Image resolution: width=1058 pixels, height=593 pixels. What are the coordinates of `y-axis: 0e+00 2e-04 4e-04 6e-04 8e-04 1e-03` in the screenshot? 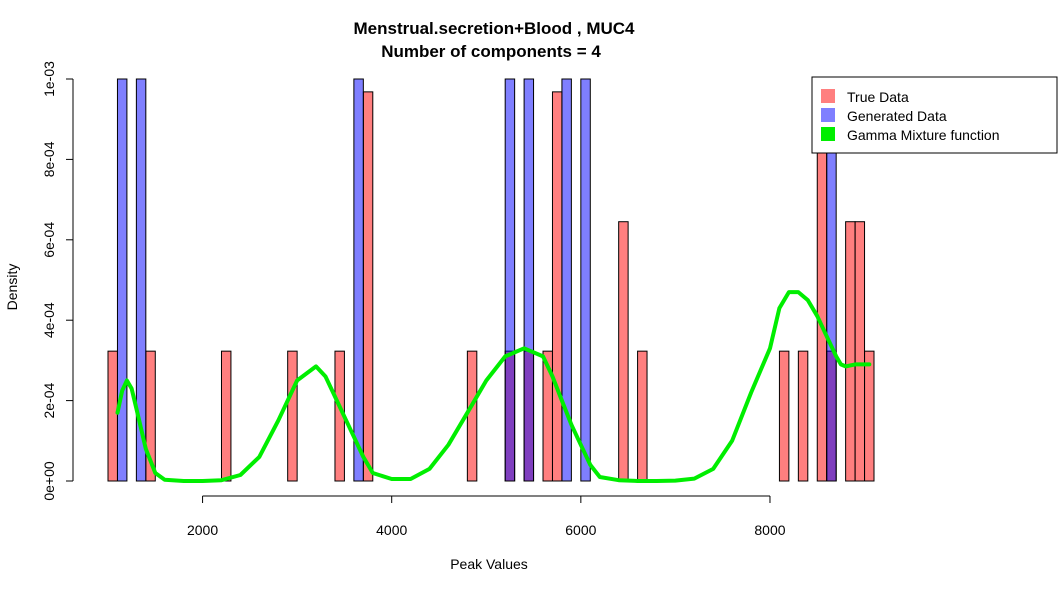 It's located at (57, 281).